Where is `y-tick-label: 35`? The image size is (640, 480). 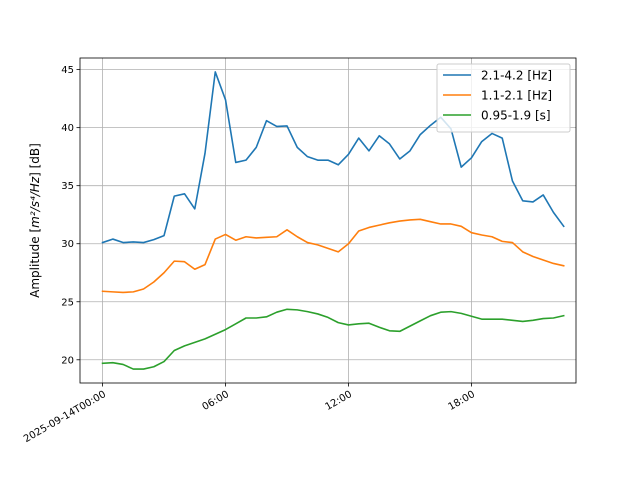 y-tick-label: 35 is located at coordinates (67, 186).